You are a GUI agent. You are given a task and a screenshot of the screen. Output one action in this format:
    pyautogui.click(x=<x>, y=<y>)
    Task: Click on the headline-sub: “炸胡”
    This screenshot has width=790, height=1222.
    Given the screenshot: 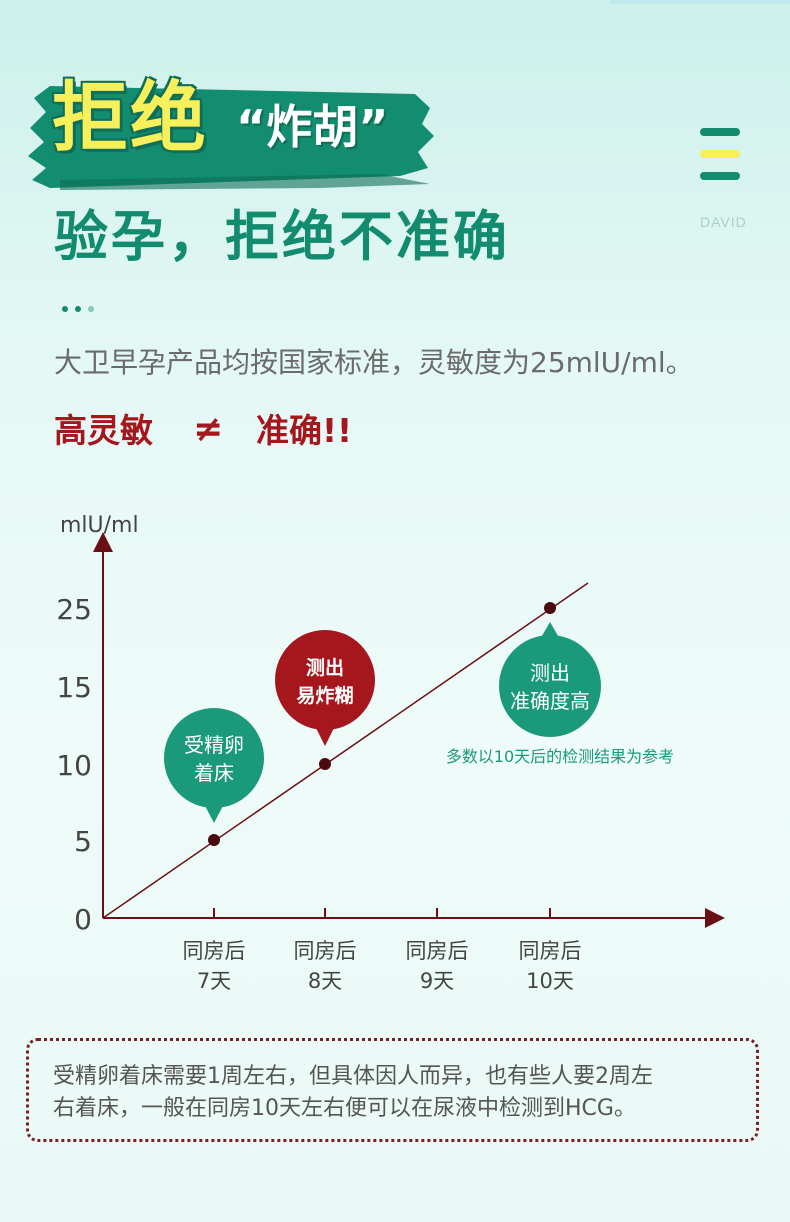 What is the action you would take?
    pyautogui.click(x=312, y=127)
    